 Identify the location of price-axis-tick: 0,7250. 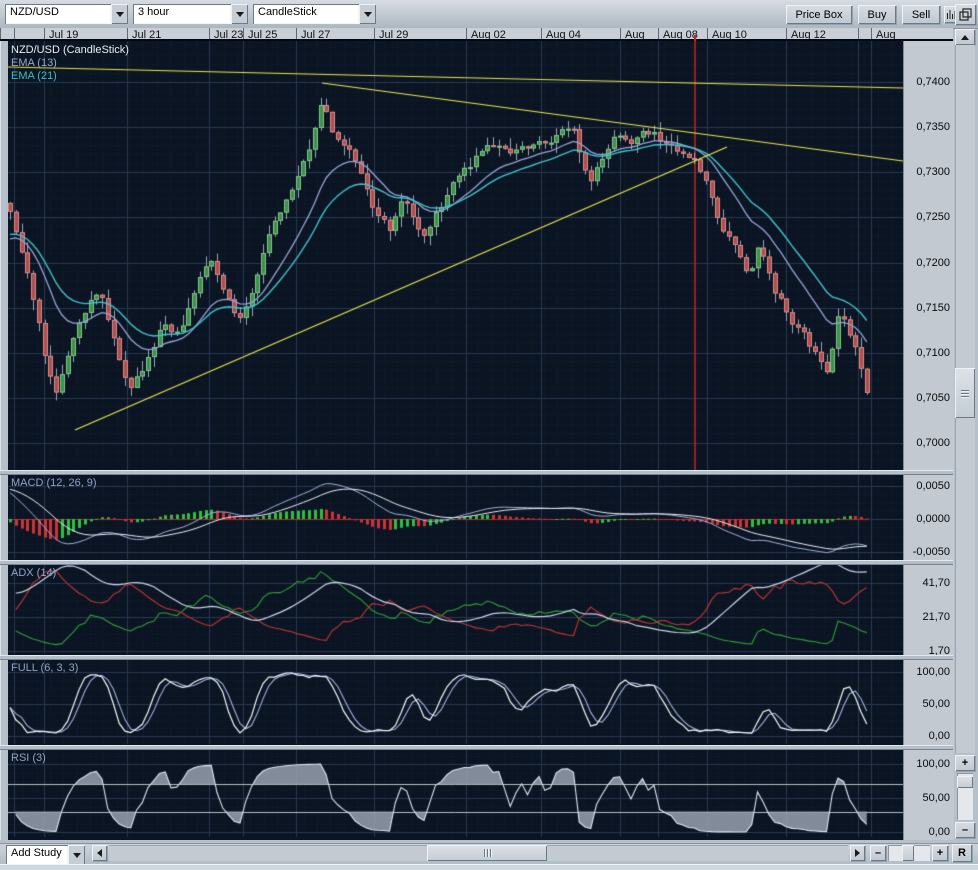
(933, 217).